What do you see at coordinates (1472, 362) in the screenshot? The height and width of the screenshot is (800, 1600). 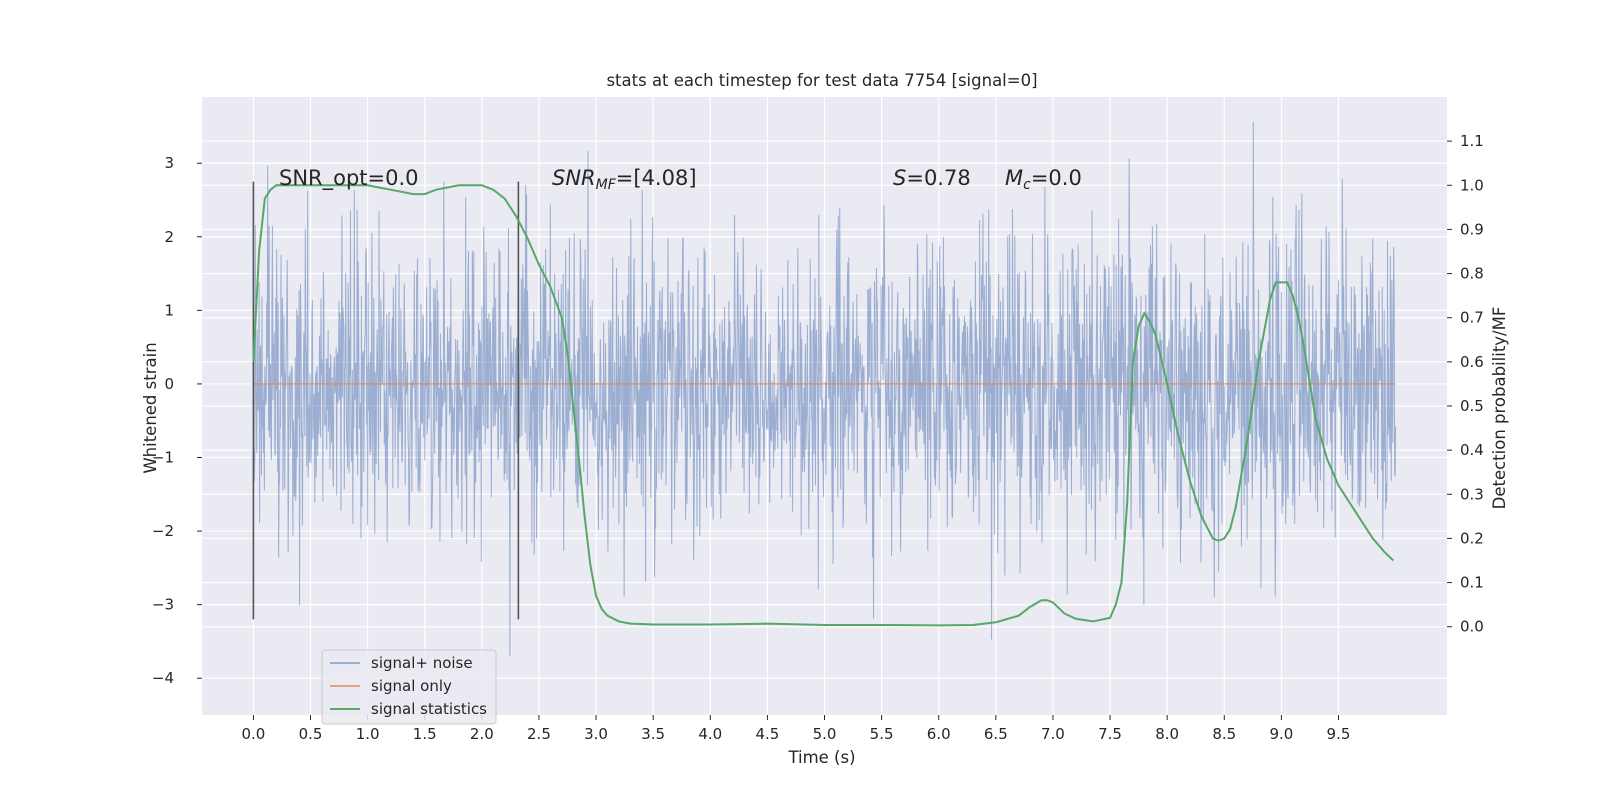 I see `y-right-tick-label: 0.6` at bounding box center [1472, 362].